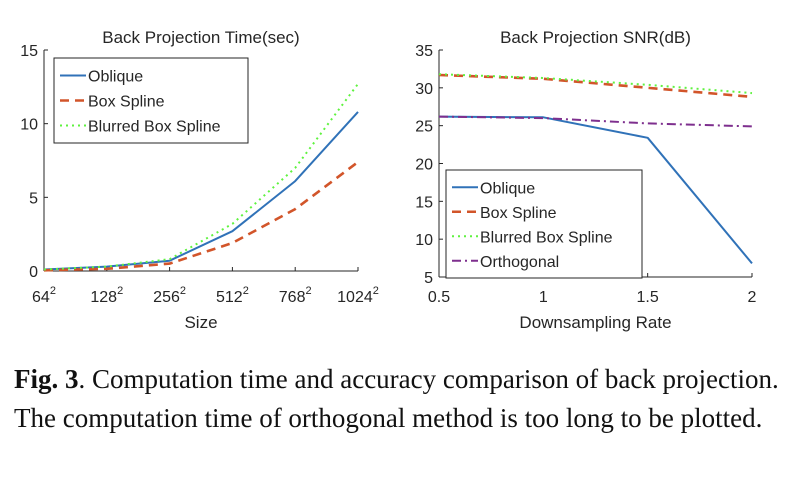 This screenshot has width=812, height=496. I want to click on x-axis-label: Downsampling Rate, so click(595, 322).